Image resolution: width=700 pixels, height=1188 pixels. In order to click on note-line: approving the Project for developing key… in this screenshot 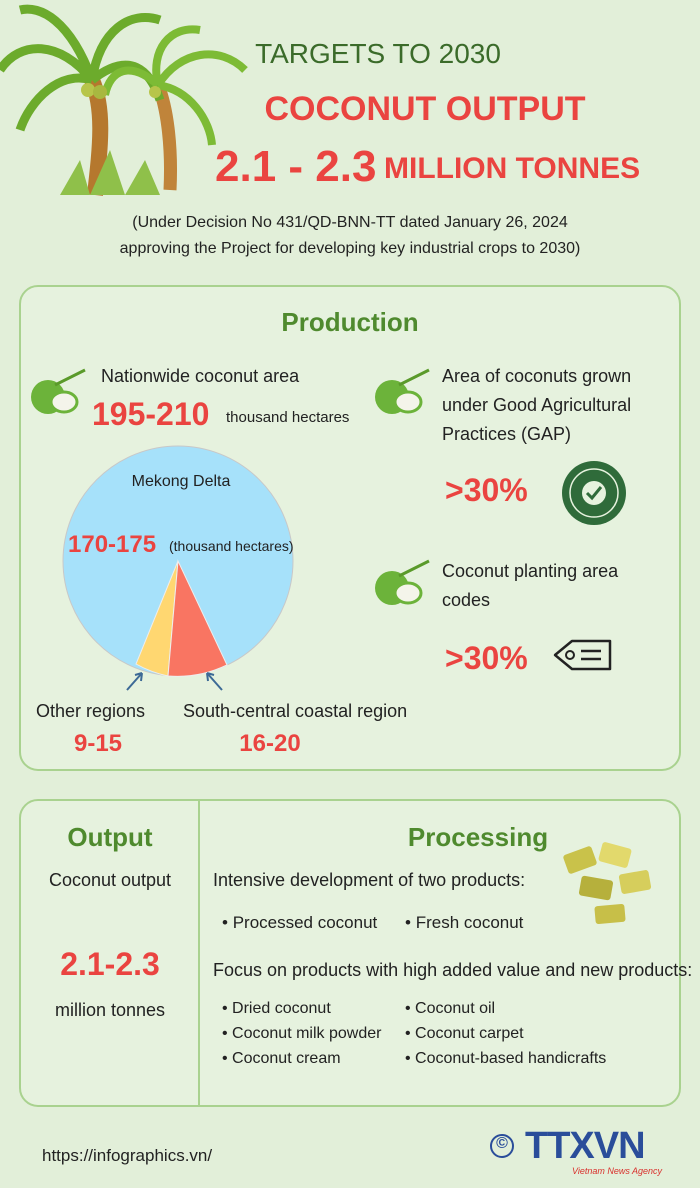, I will do `click(350, 248)`.